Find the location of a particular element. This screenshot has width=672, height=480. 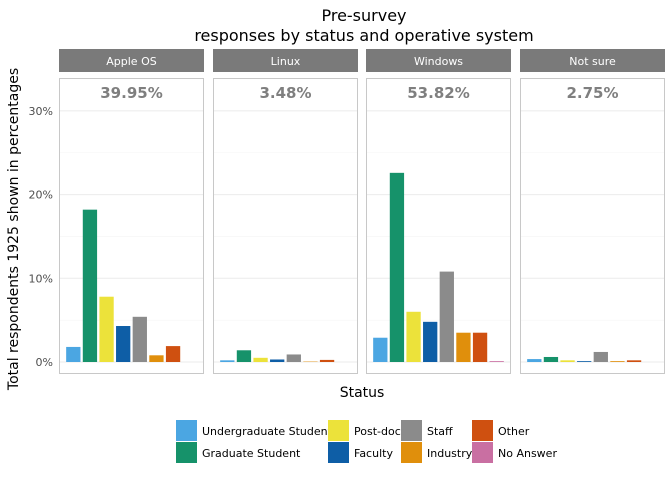

x-axis-title: Status is located at coordinates (362, 393).